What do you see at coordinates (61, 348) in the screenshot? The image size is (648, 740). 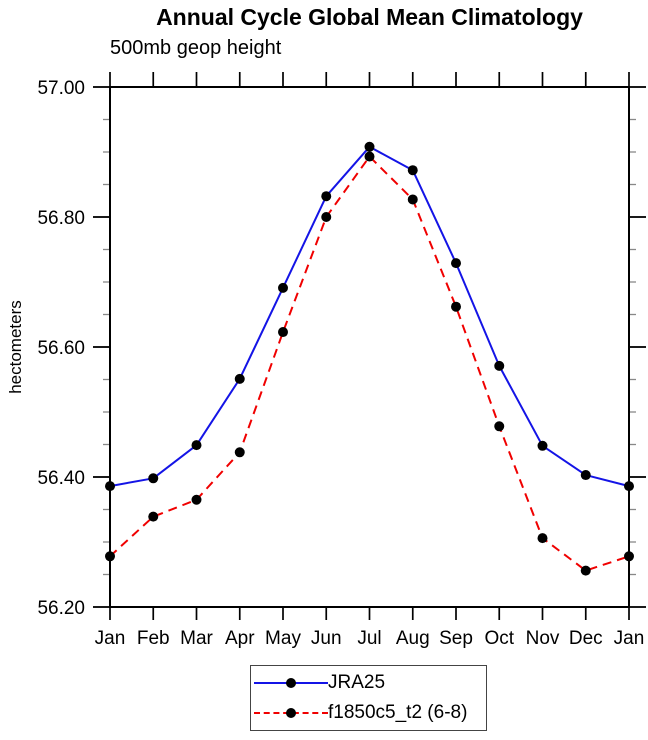 I see `svg-text: 56.60` at bounding box center [61, 348].